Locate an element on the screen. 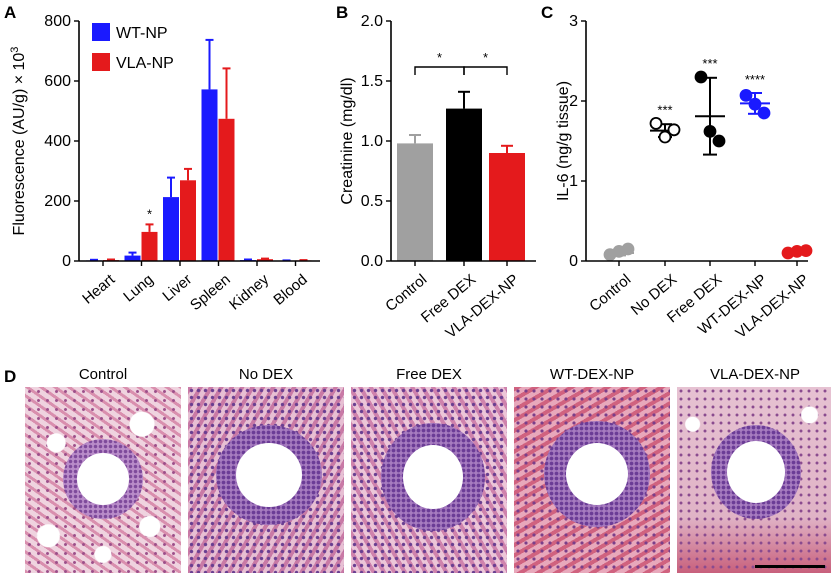 The width and height of the screenshot is (831, 573). panel-c-y-tick-label: 1 is located at coordinates (573, 181).